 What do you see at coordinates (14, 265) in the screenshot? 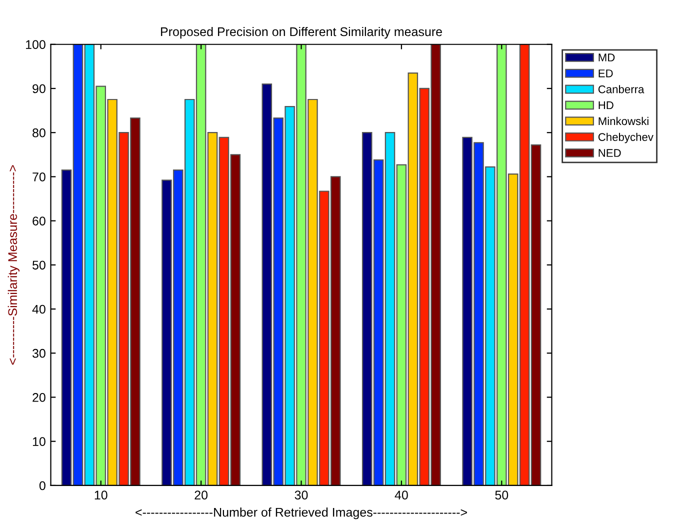
I see `y-axis-title: <----------Similarity Measure---------->` at bounding box center [14, 265].